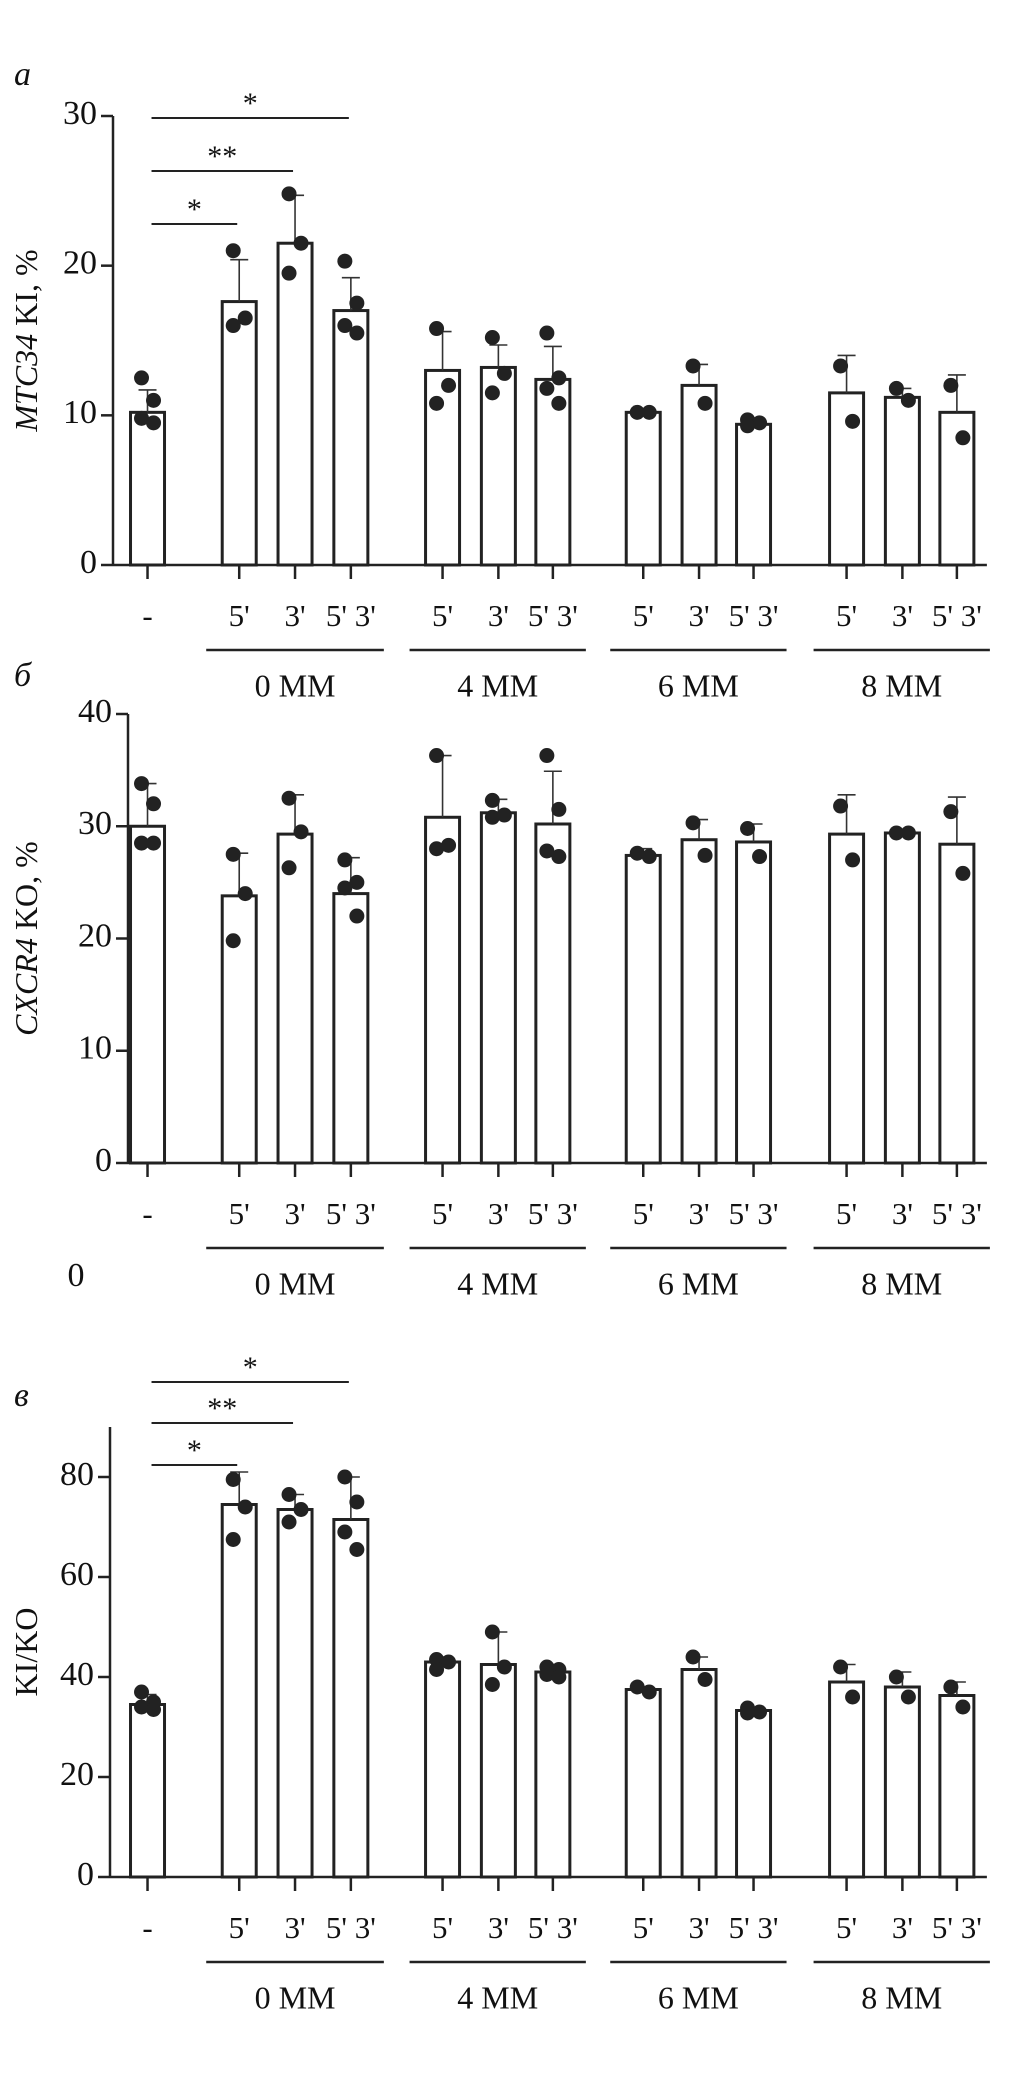  Describe the element at coordinates (77, 1674) in the screenshot. I see `y-tick-label: 40` at that location.